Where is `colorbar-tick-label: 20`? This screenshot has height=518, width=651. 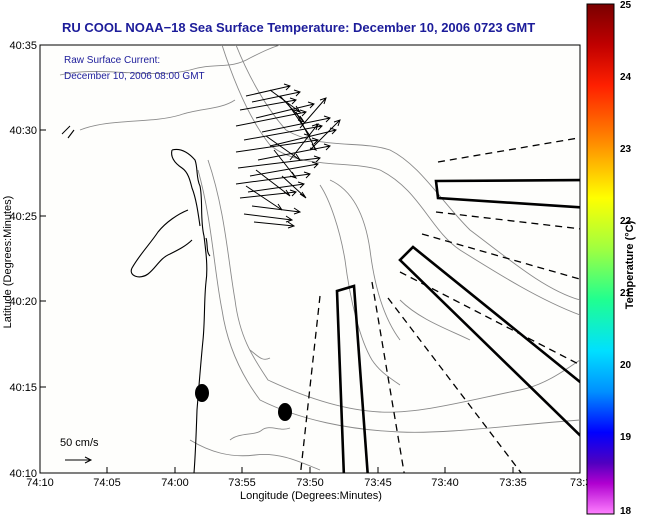
colorbar-tick-label: 20 is located at coordinates (626, 365).